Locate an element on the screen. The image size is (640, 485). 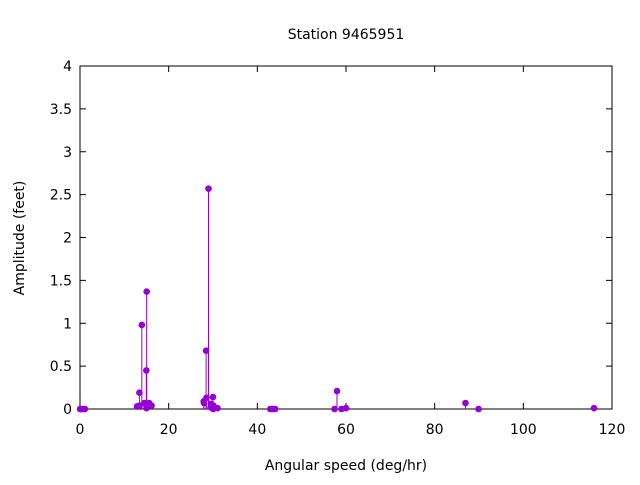
x-tick-label: 100 is located at coordinates (523, 430).